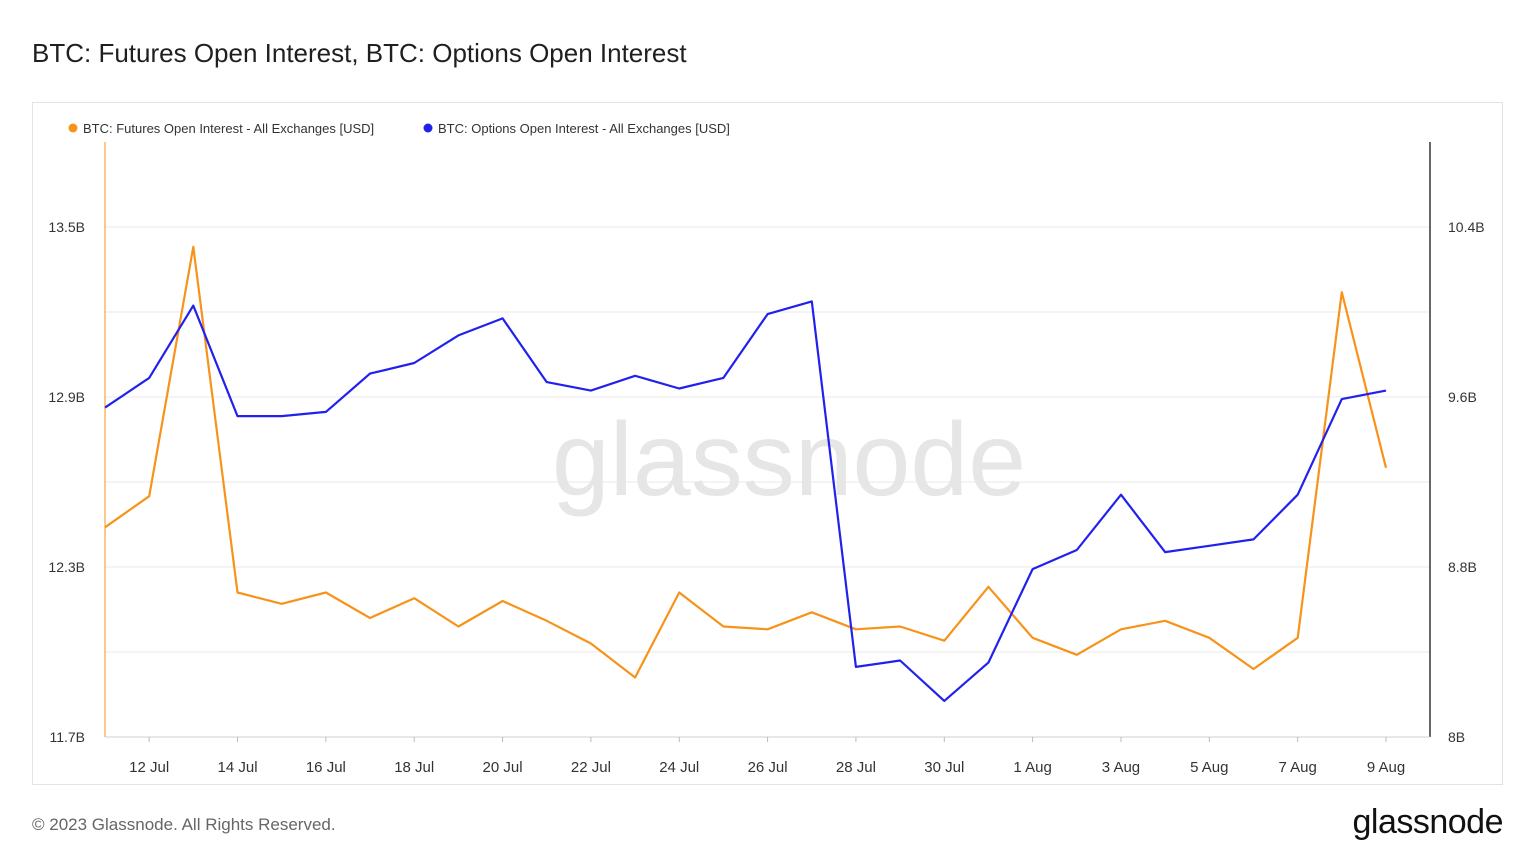 This screenshot has width=1536, height=864. I want to click on x-tick-label: 1 Aug, so click(1032, 767).